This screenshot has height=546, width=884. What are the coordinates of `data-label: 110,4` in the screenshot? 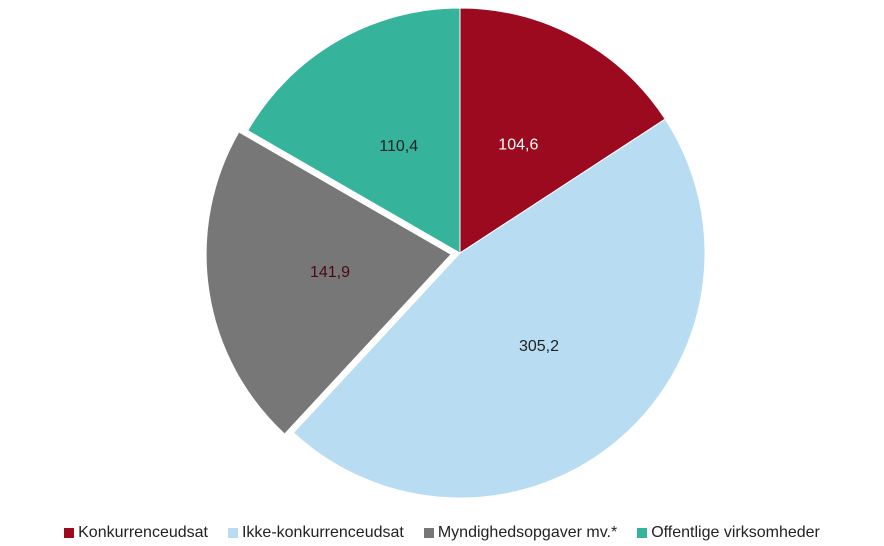 It's located at (398, 146).